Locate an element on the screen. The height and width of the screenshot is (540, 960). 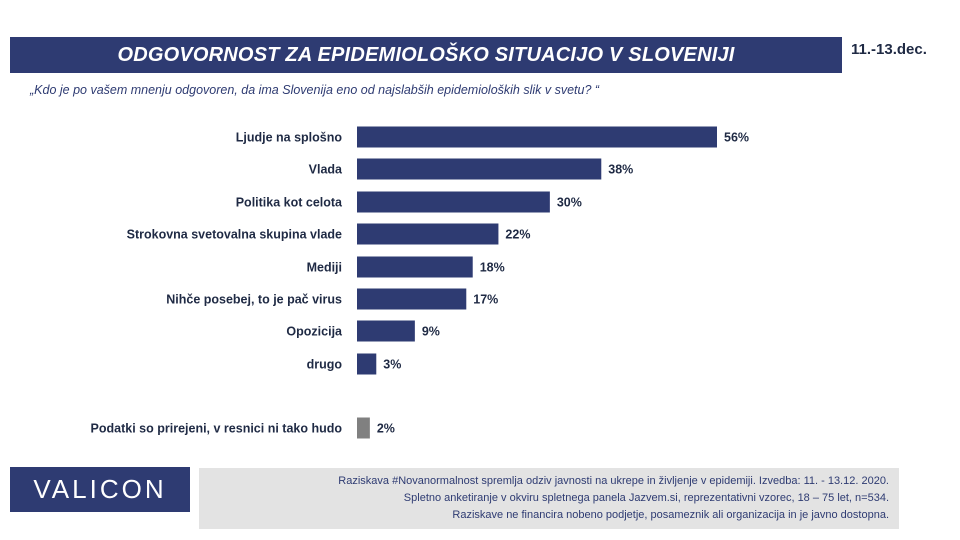
value-label: 2% is located at coordinates (386, 429).